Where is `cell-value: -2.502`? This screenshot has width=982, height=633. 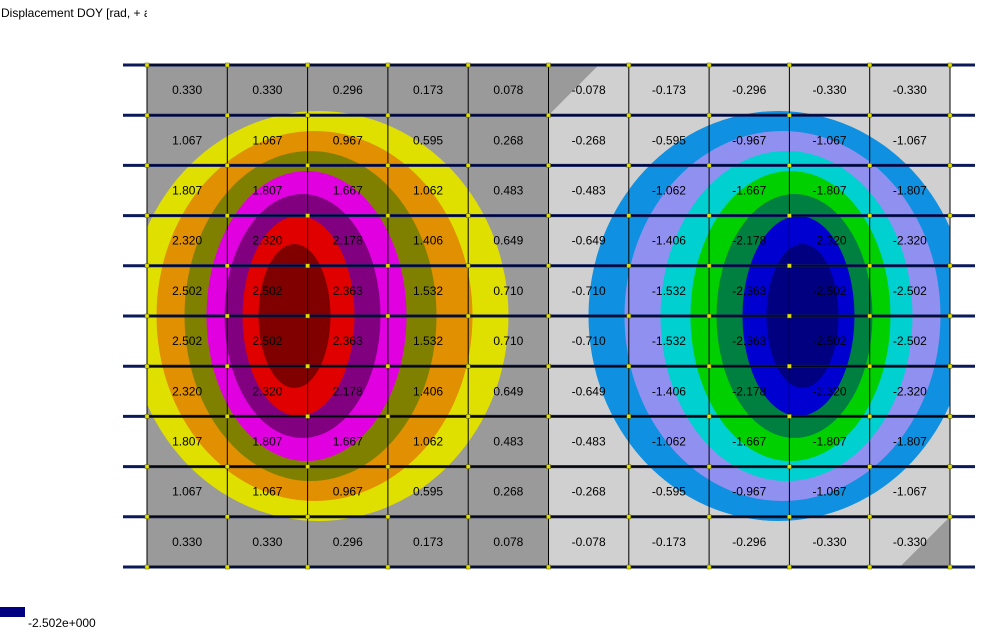
cell-value: -2.502 is located at coordinates (910, 291).